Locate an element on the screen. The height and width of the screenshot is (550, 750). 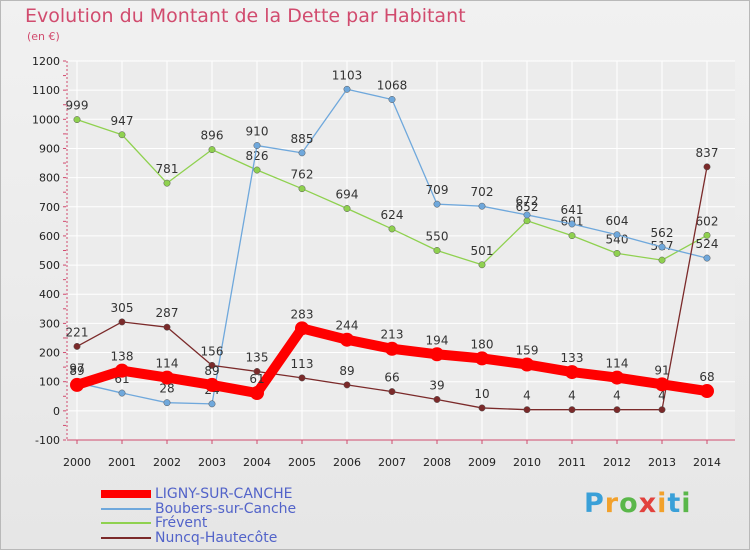
logo-letter: i is located at coordinates (662, 503).